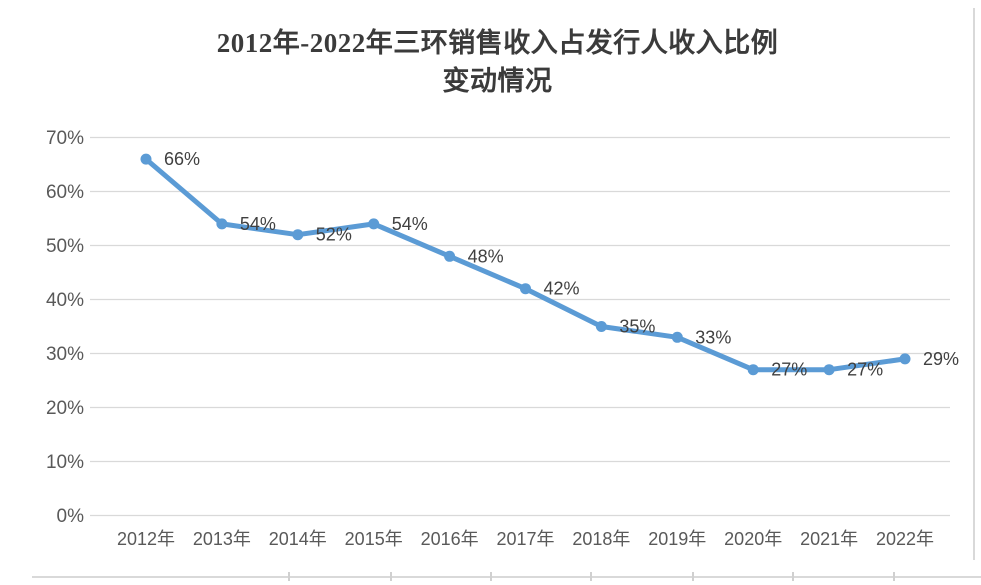  What do you see at coordinates (65, 192) in the screenshot?
I see `y-axis-tick-label: 60%` at bounding box center [65, 192].